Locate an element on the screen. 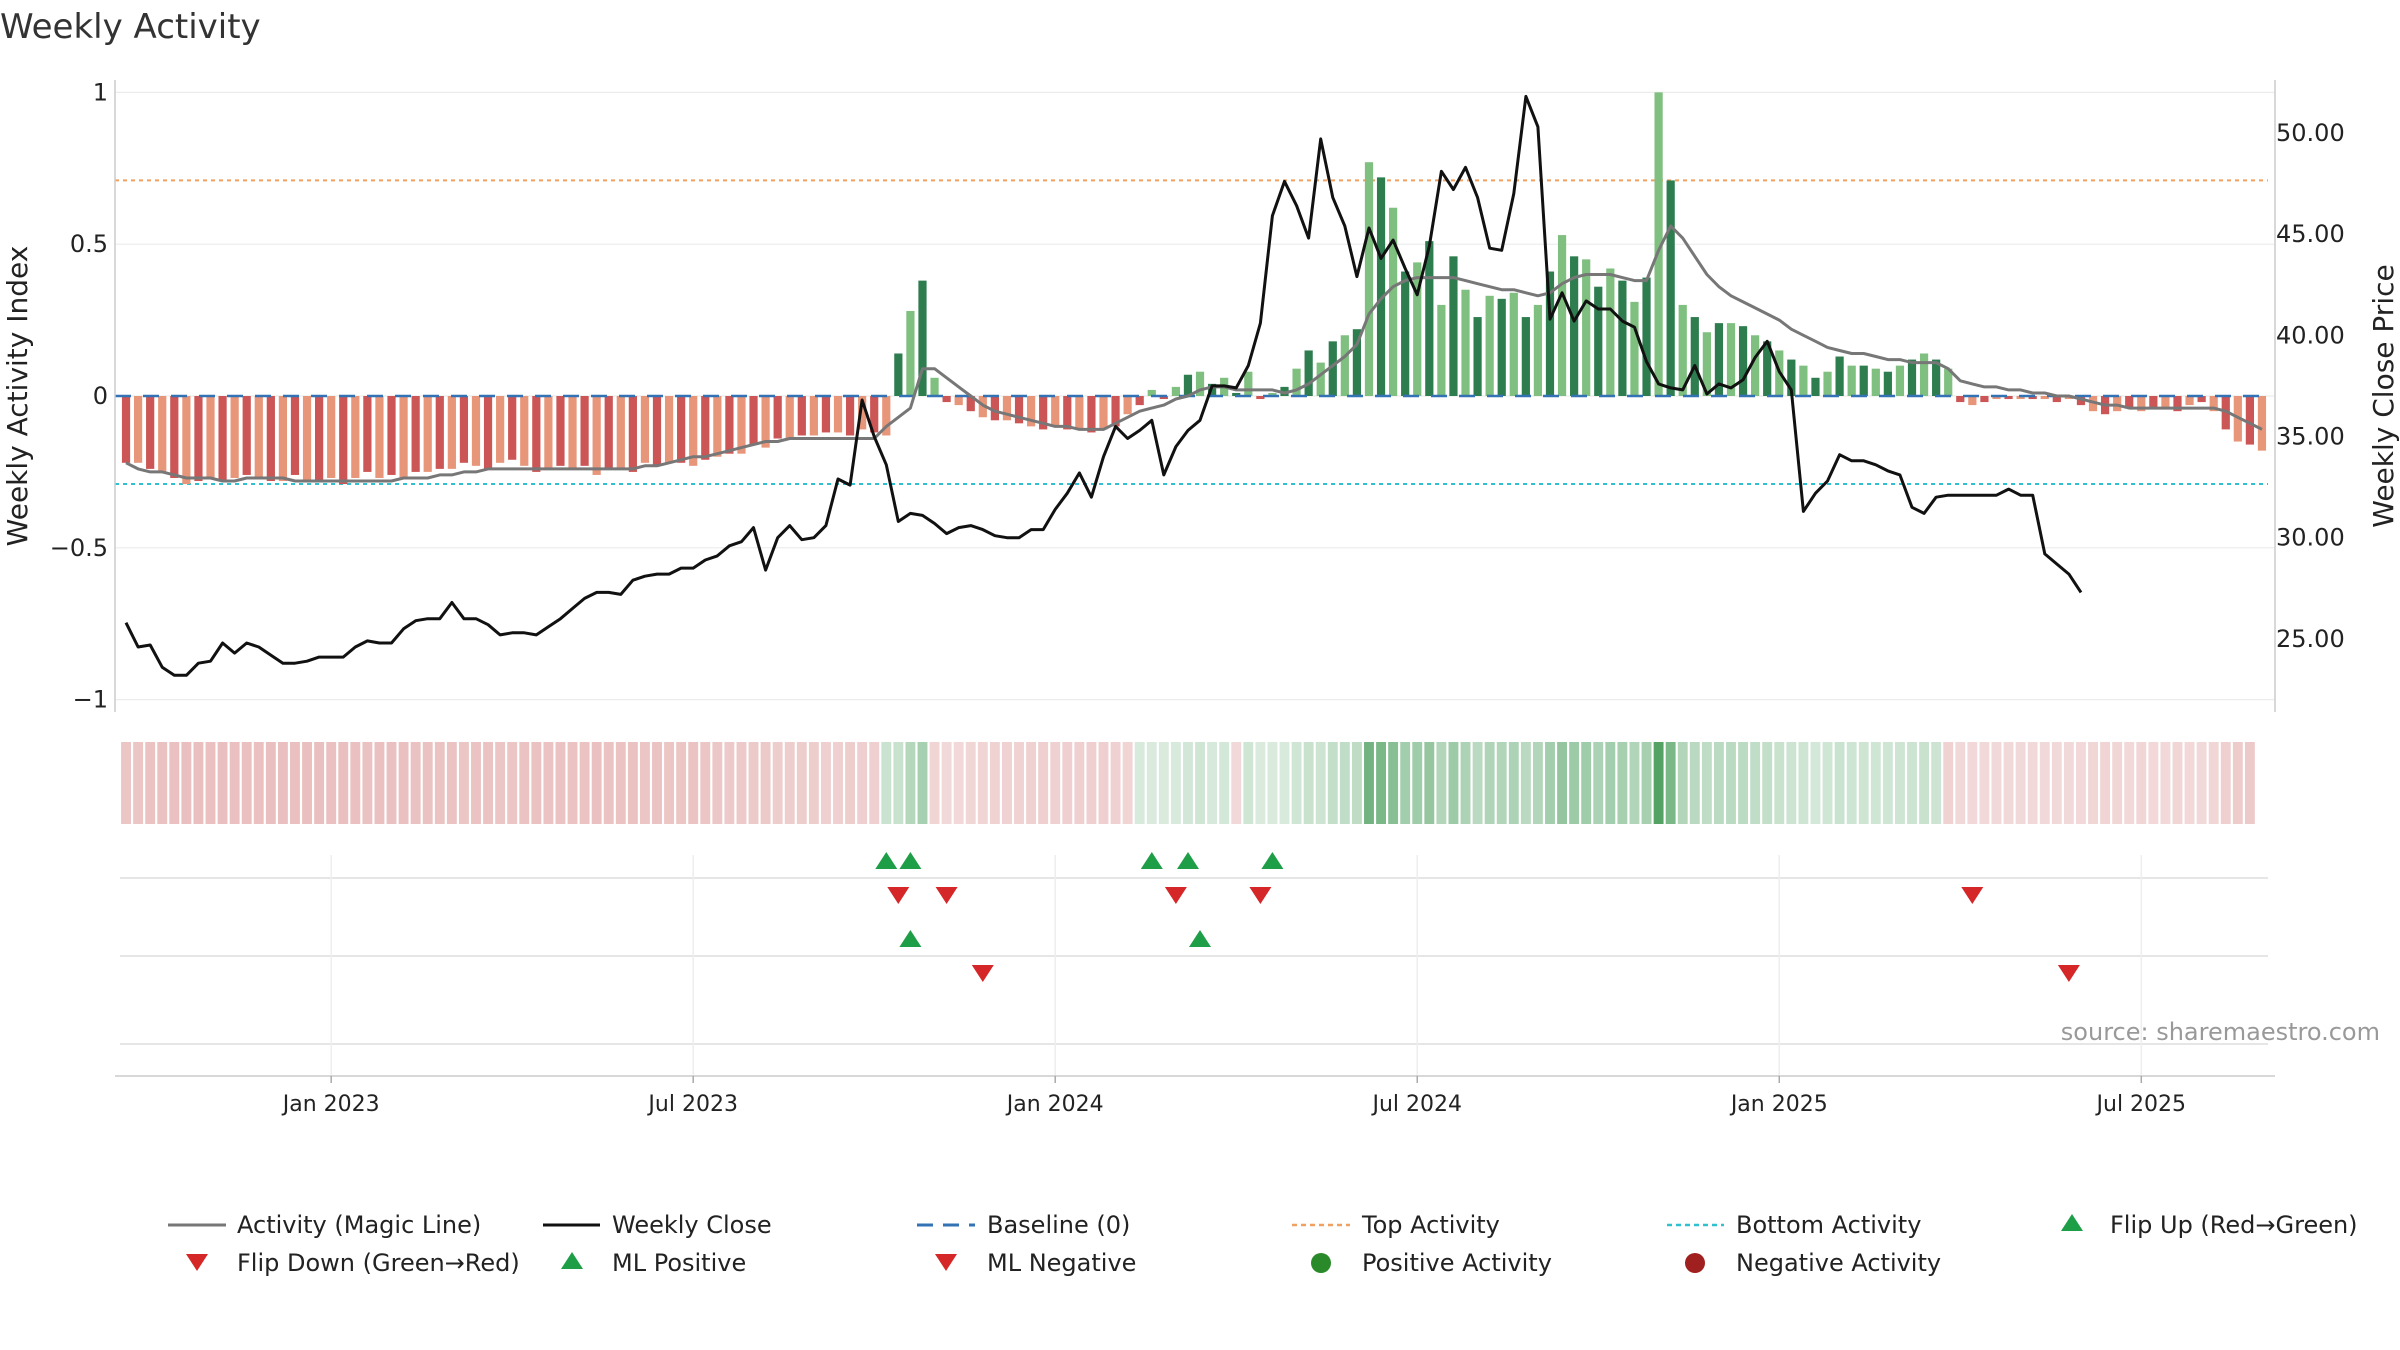  legend-item-flip-down: Flip Down (Green→Red) is located at coordinates (353, 1263).